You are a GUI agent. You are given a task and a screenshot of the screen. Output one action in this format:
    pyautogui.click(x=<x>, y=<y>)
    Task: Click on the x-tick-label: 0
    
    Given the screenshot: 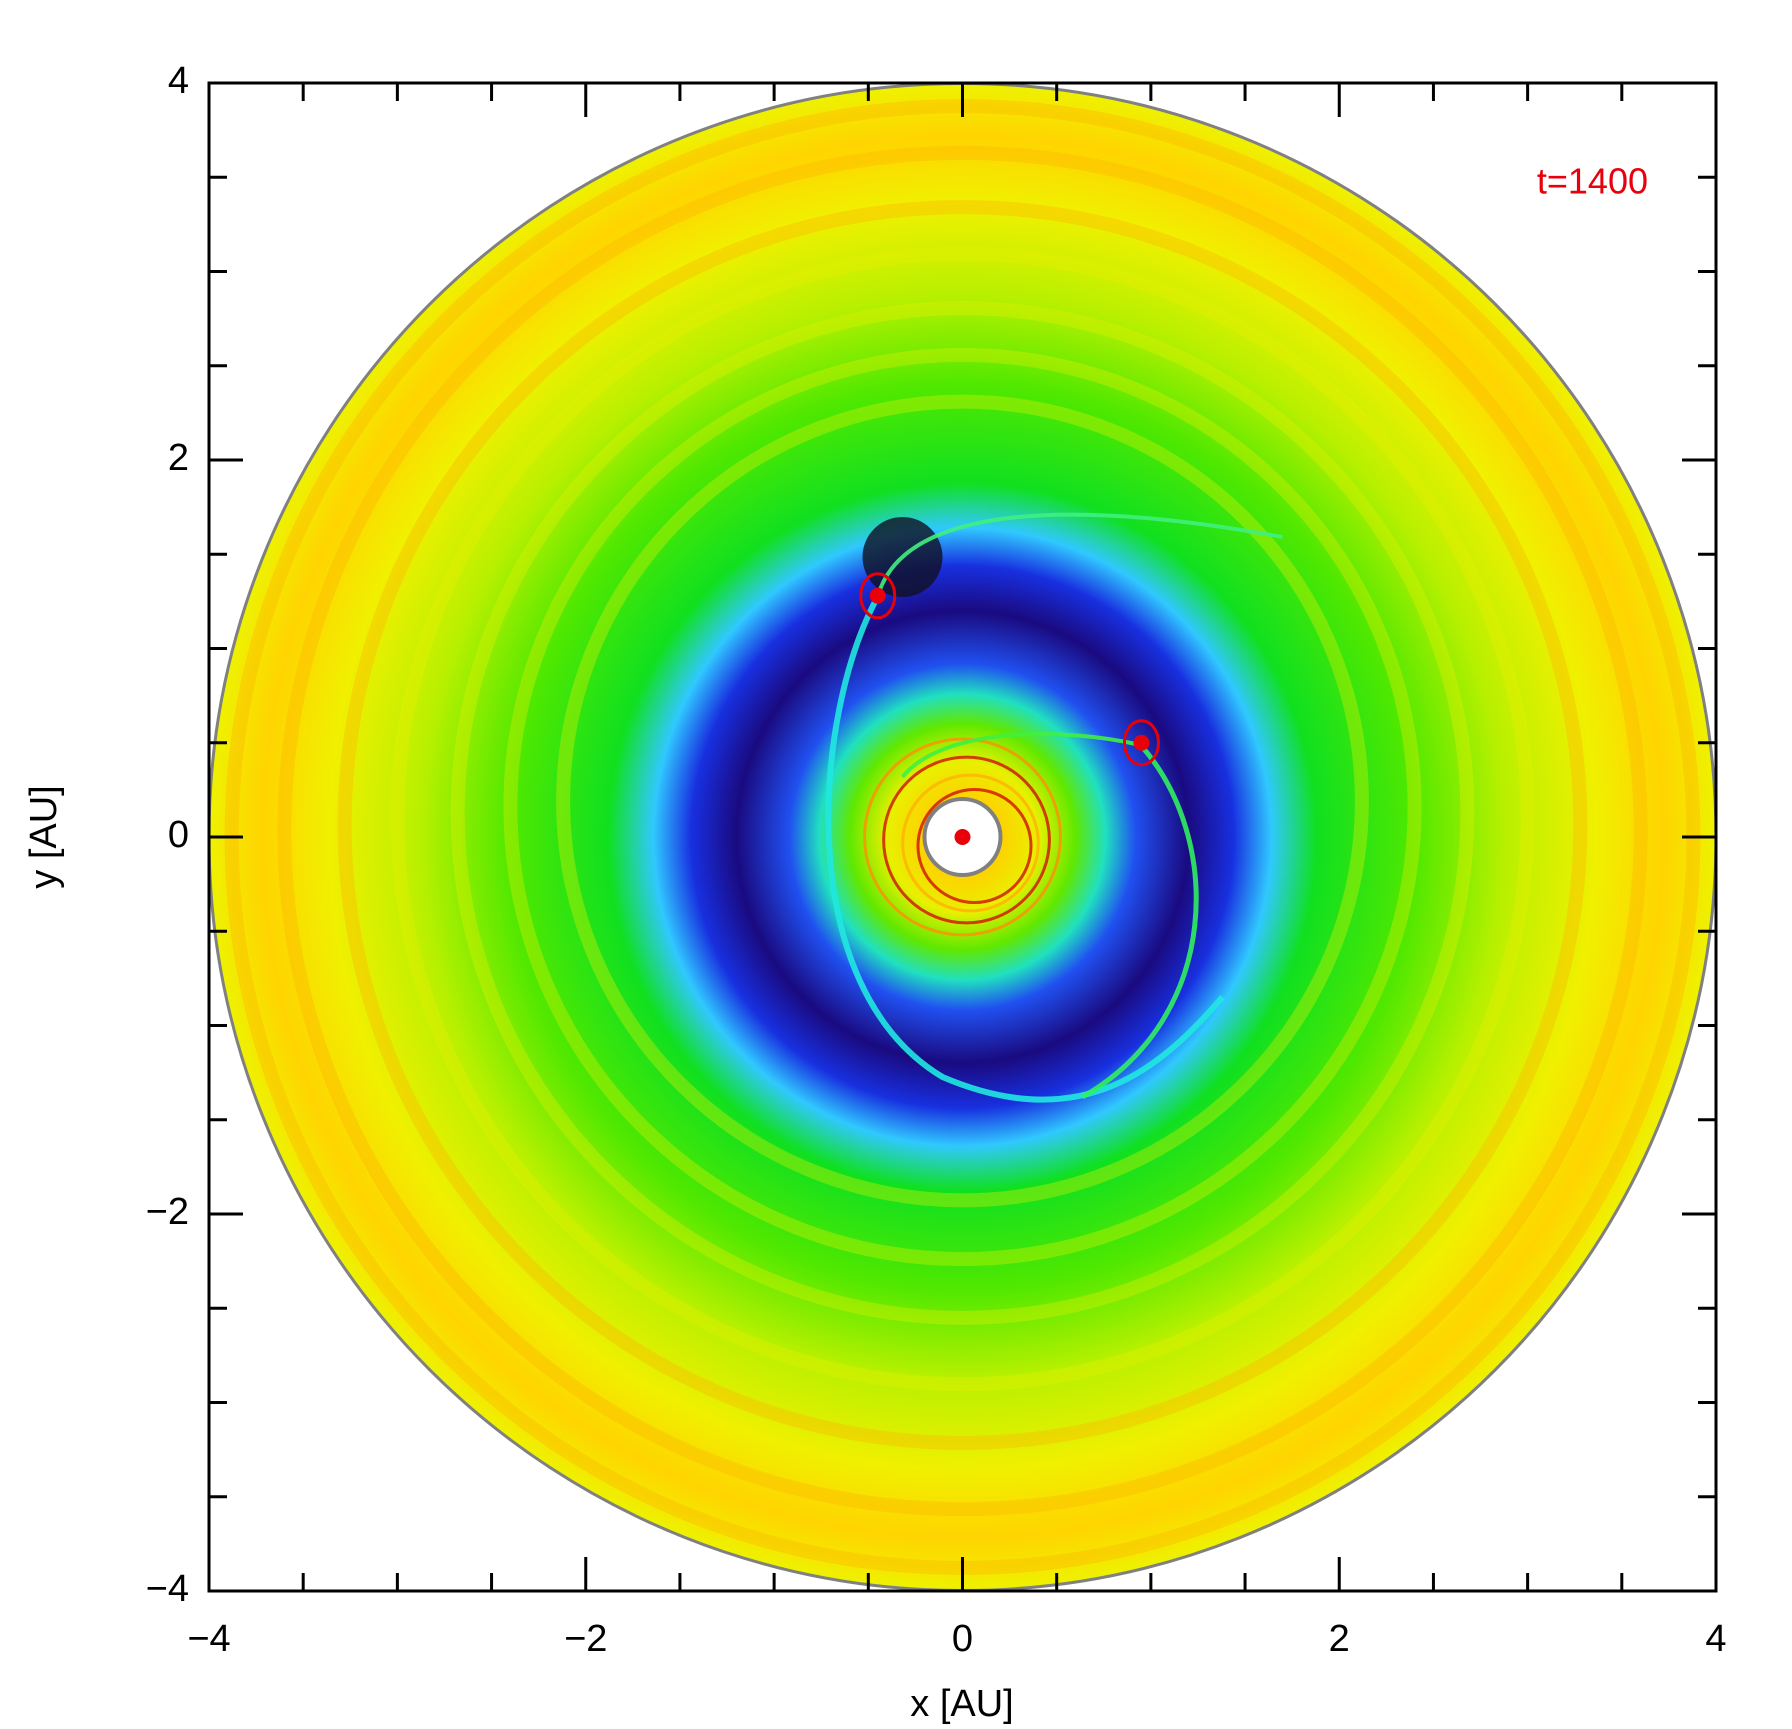 What is the action you would take?
    pyautogui.click(x=962, y=1639)
    